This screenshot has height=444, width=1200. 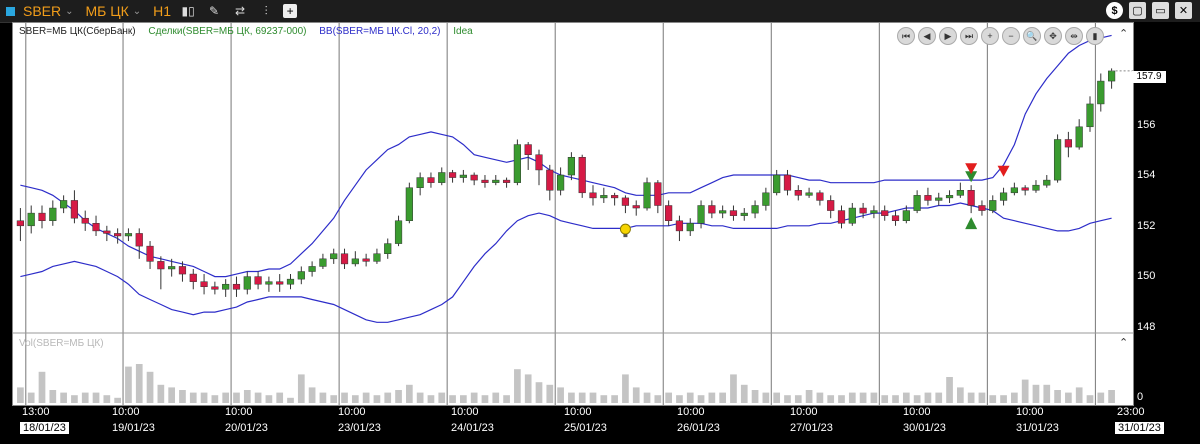 I want to click on pan-button: ✥, so click(x=1053, y=36).